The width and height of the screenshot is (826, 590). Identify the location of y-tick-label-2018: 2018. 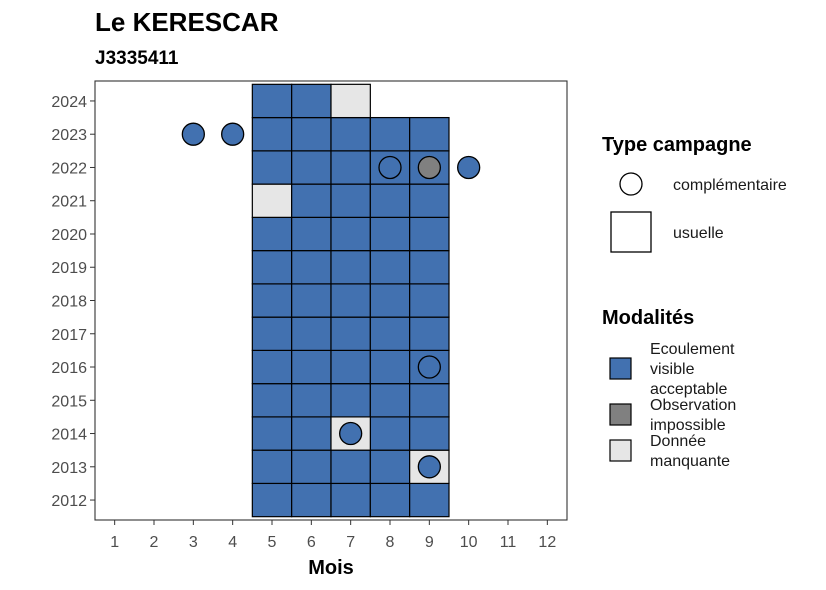
(69, 302).